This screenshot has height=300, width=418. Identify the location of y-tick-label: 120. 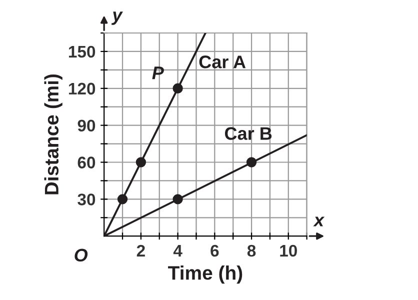
(82, 88).